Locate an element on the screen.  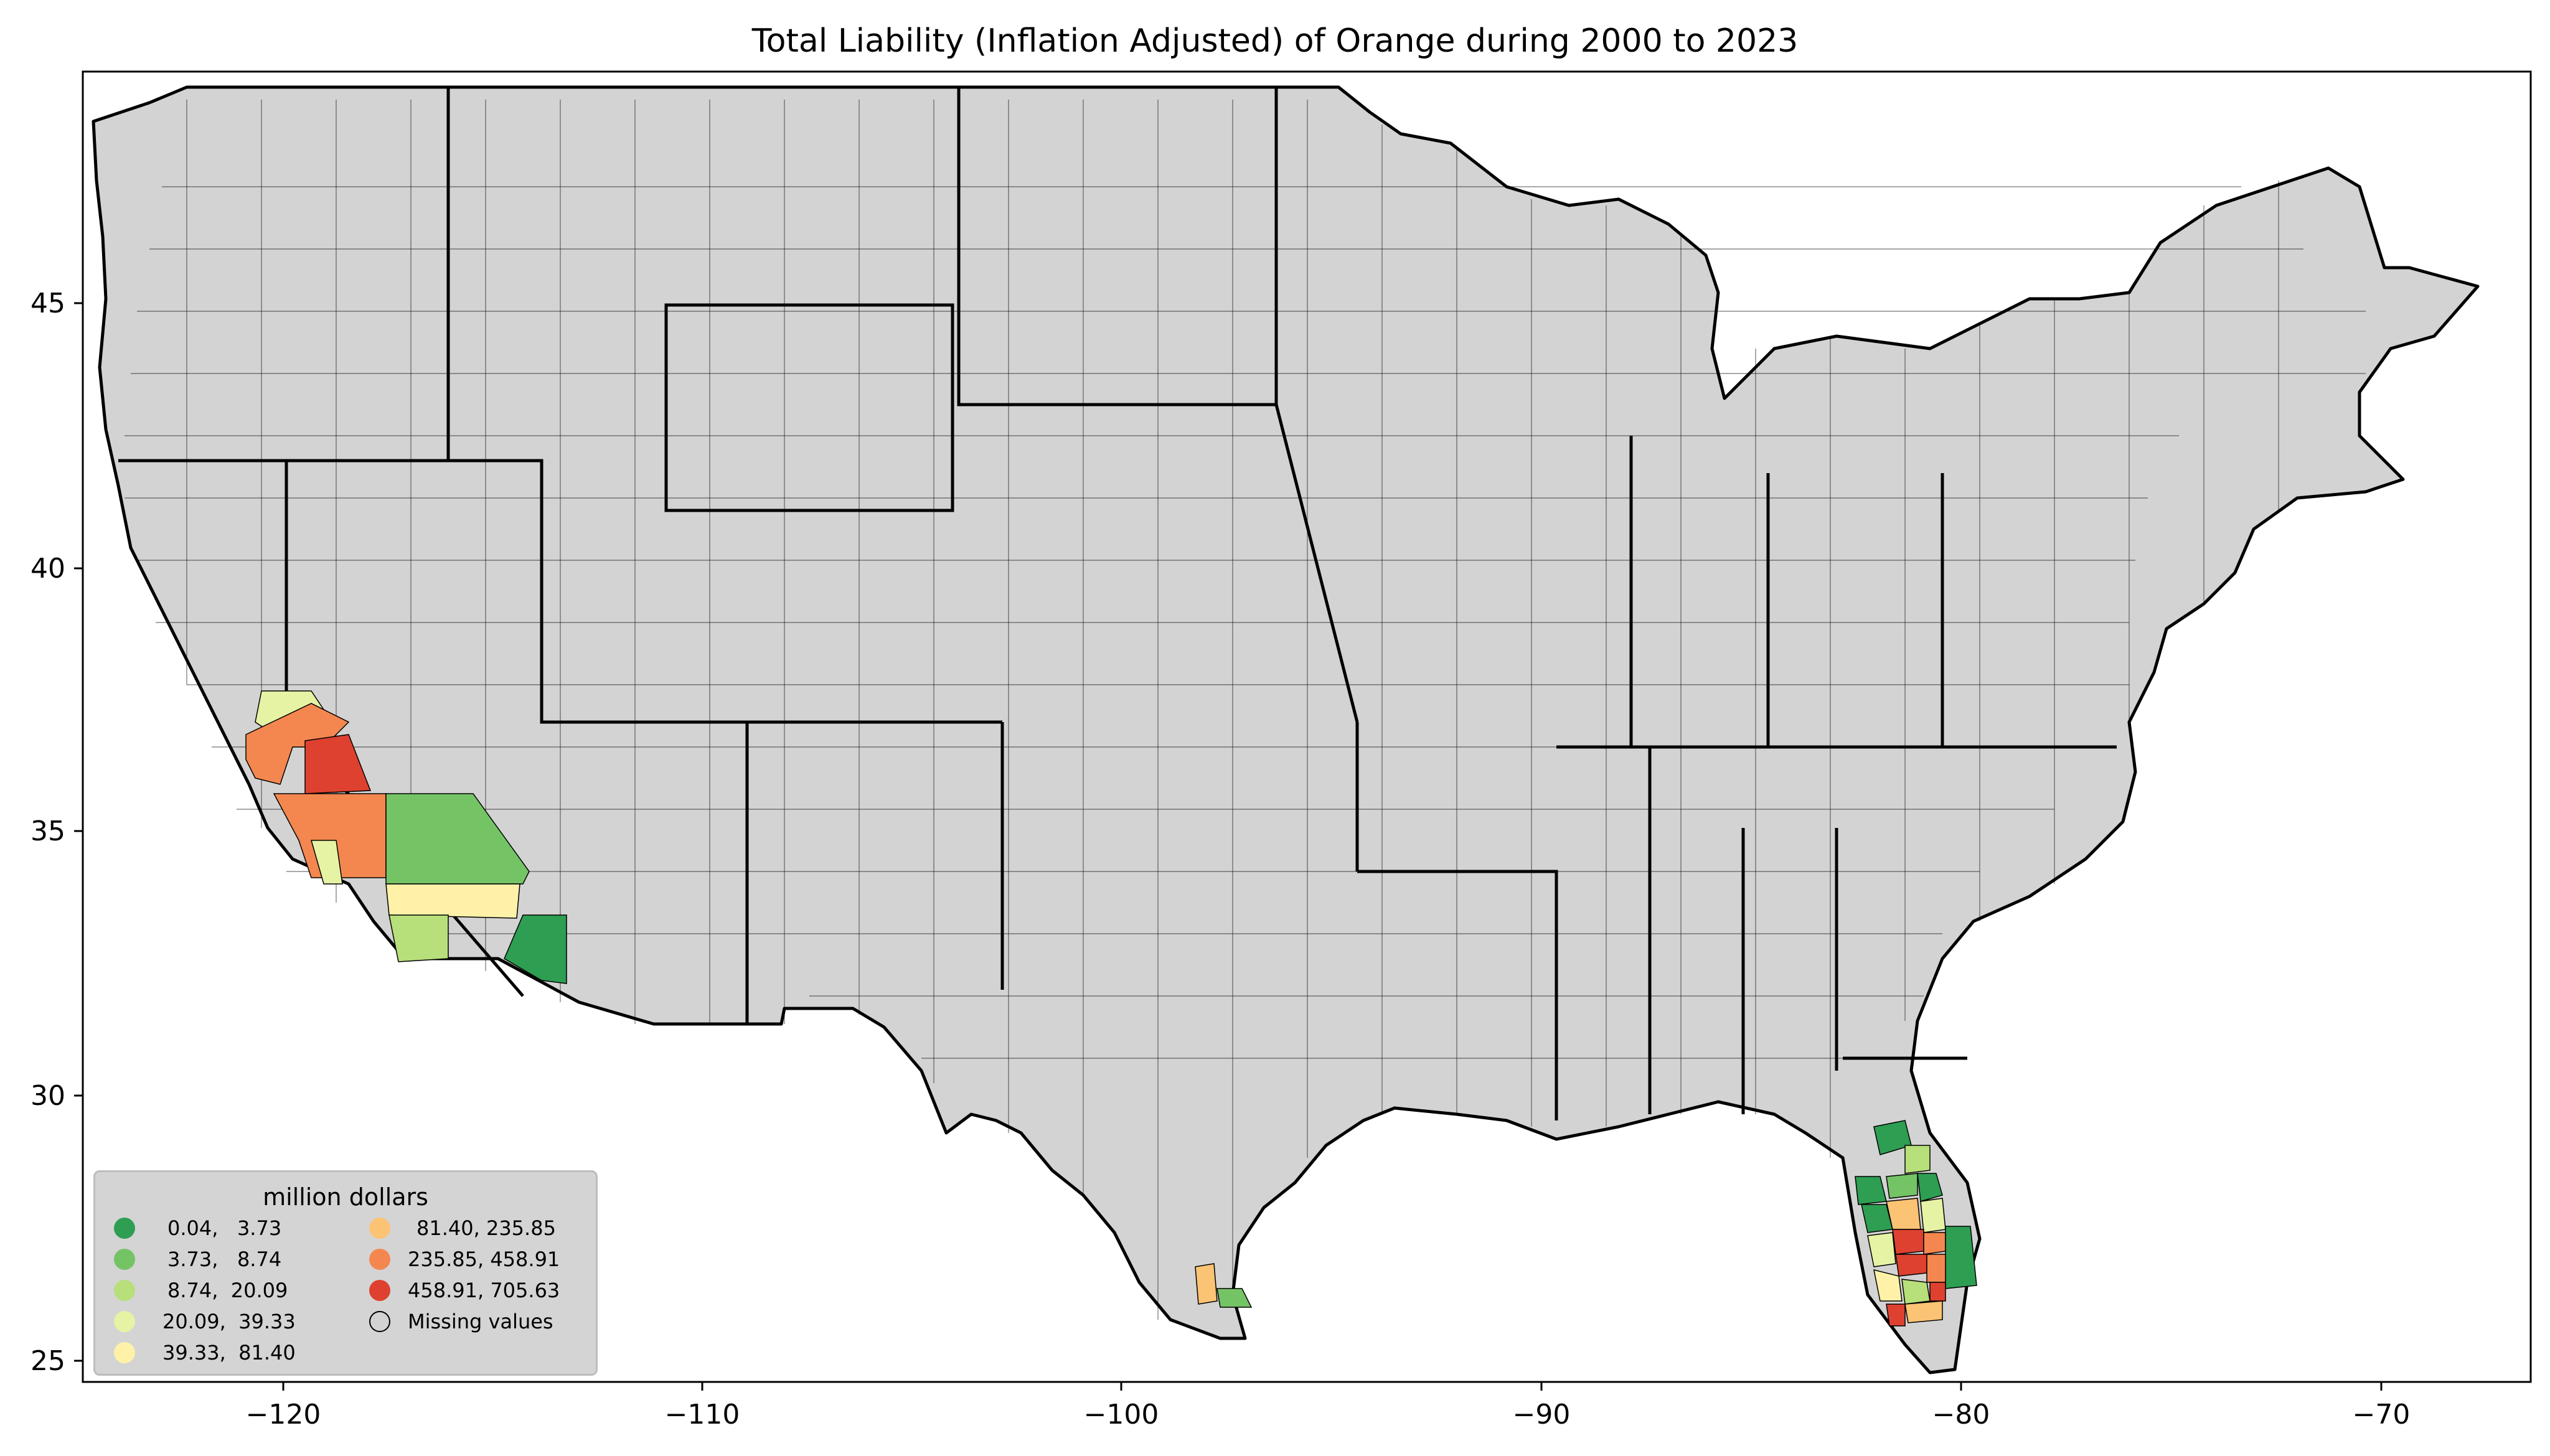
legend-item: 458.91, 705.63 is located at coordinates (464, 1290).